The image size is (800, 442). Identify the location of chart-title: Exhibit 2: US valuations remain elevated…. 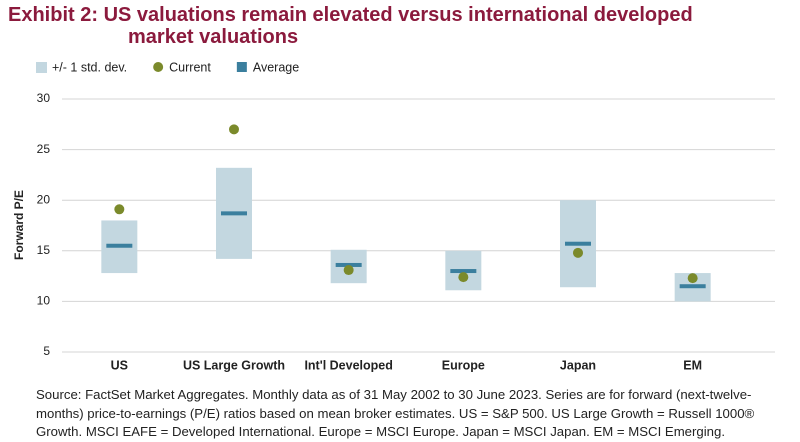
(388, 26).